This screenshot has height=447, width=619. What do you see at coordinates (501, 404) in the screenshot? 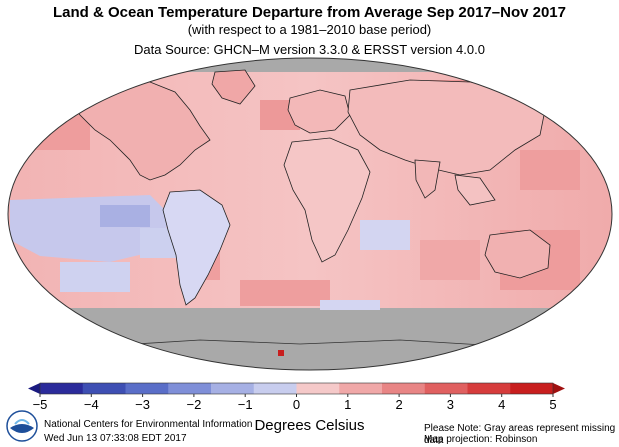
I see `colorbar-tick-label: 4` at bounding box center [501, 404].